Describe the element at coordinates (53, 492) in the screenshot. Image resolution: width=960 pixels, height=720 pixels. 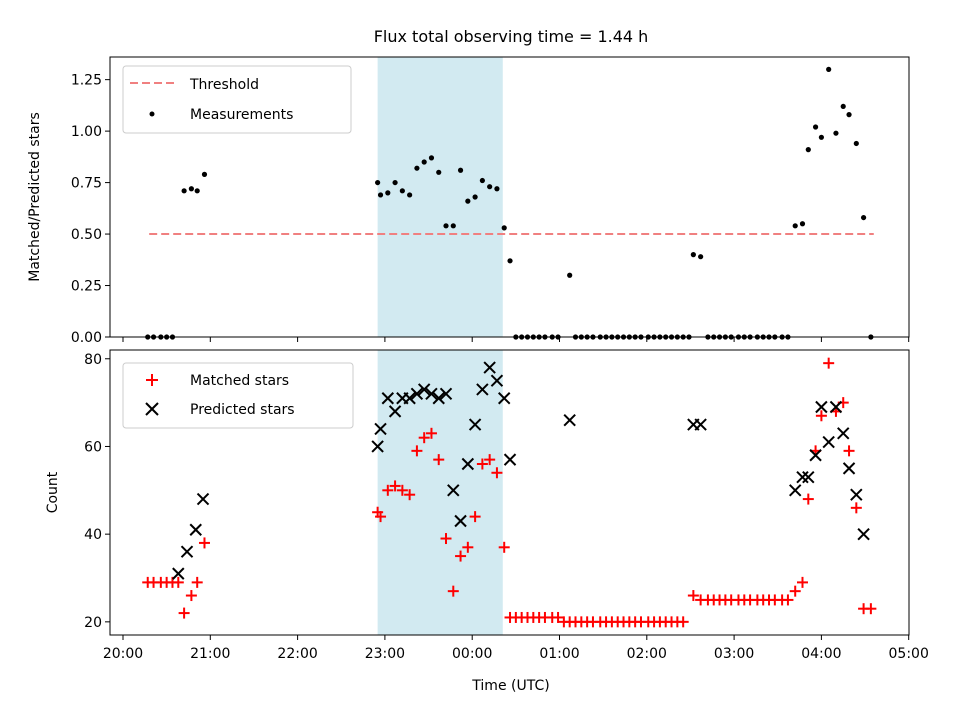
I see `bottom-y-axis-label: Count` at that location.